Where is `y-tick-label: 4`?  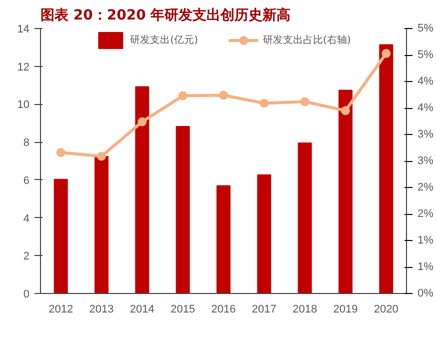
y-tick-label: 4 is located at coordinates (26, 218).